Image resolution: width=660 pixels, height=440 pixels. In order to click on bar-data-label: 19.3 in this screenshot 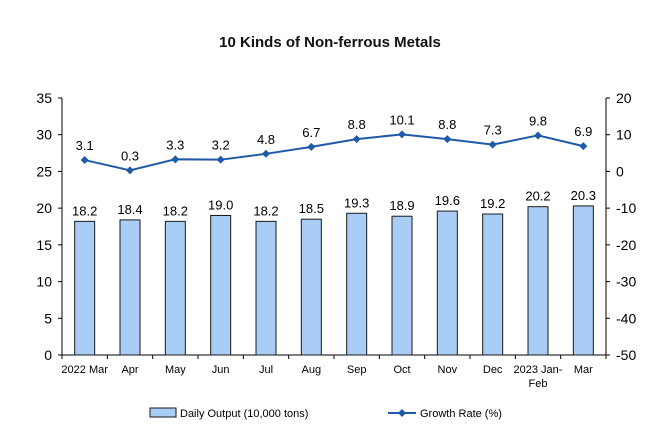, I will do `click(356, 202)`.